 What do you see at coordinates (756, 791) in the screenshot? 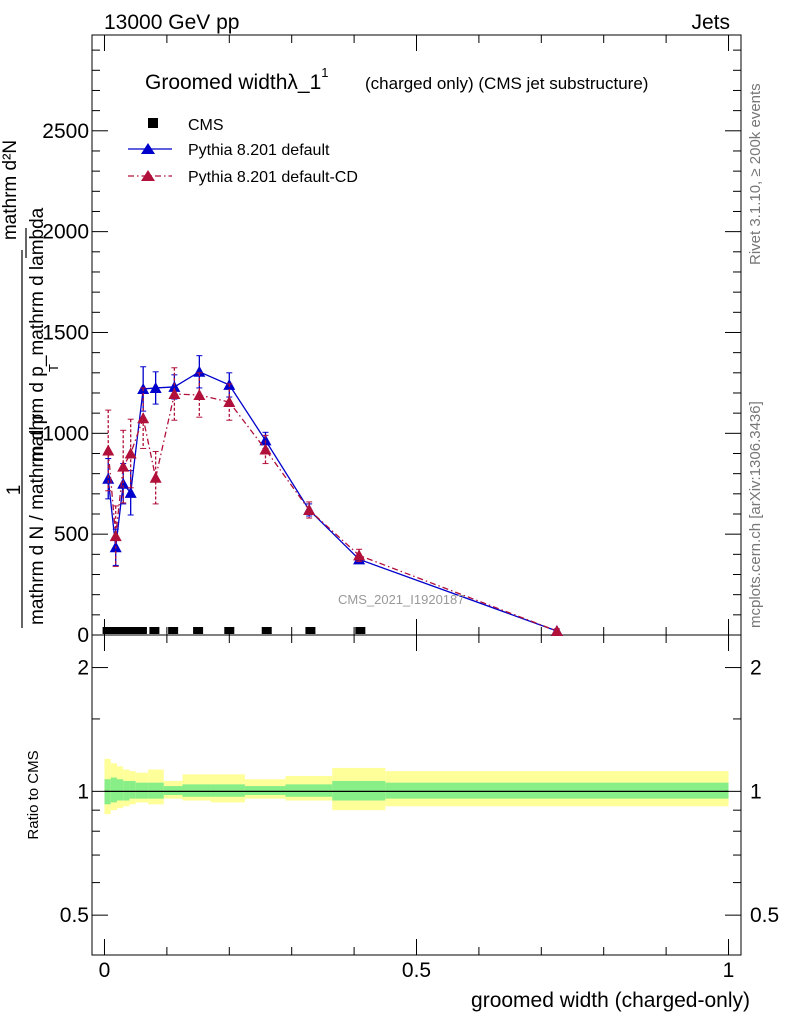
I see `ratio-y-tick-label-right: 1` at bounding box center [756, 791].